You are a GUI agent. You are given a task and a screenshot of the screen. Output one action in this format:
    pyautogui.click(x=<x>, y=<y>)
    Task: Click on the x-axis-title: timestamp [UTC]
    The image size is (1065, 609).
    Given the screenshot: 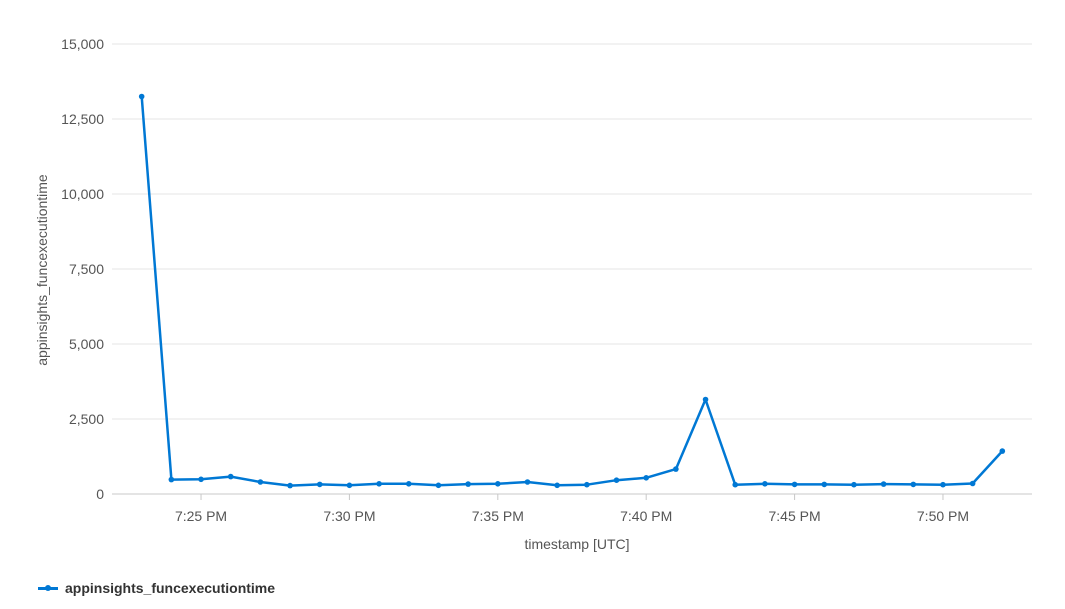 What is the action you would take?
    pyautogui.click(x=576, y=544)
    